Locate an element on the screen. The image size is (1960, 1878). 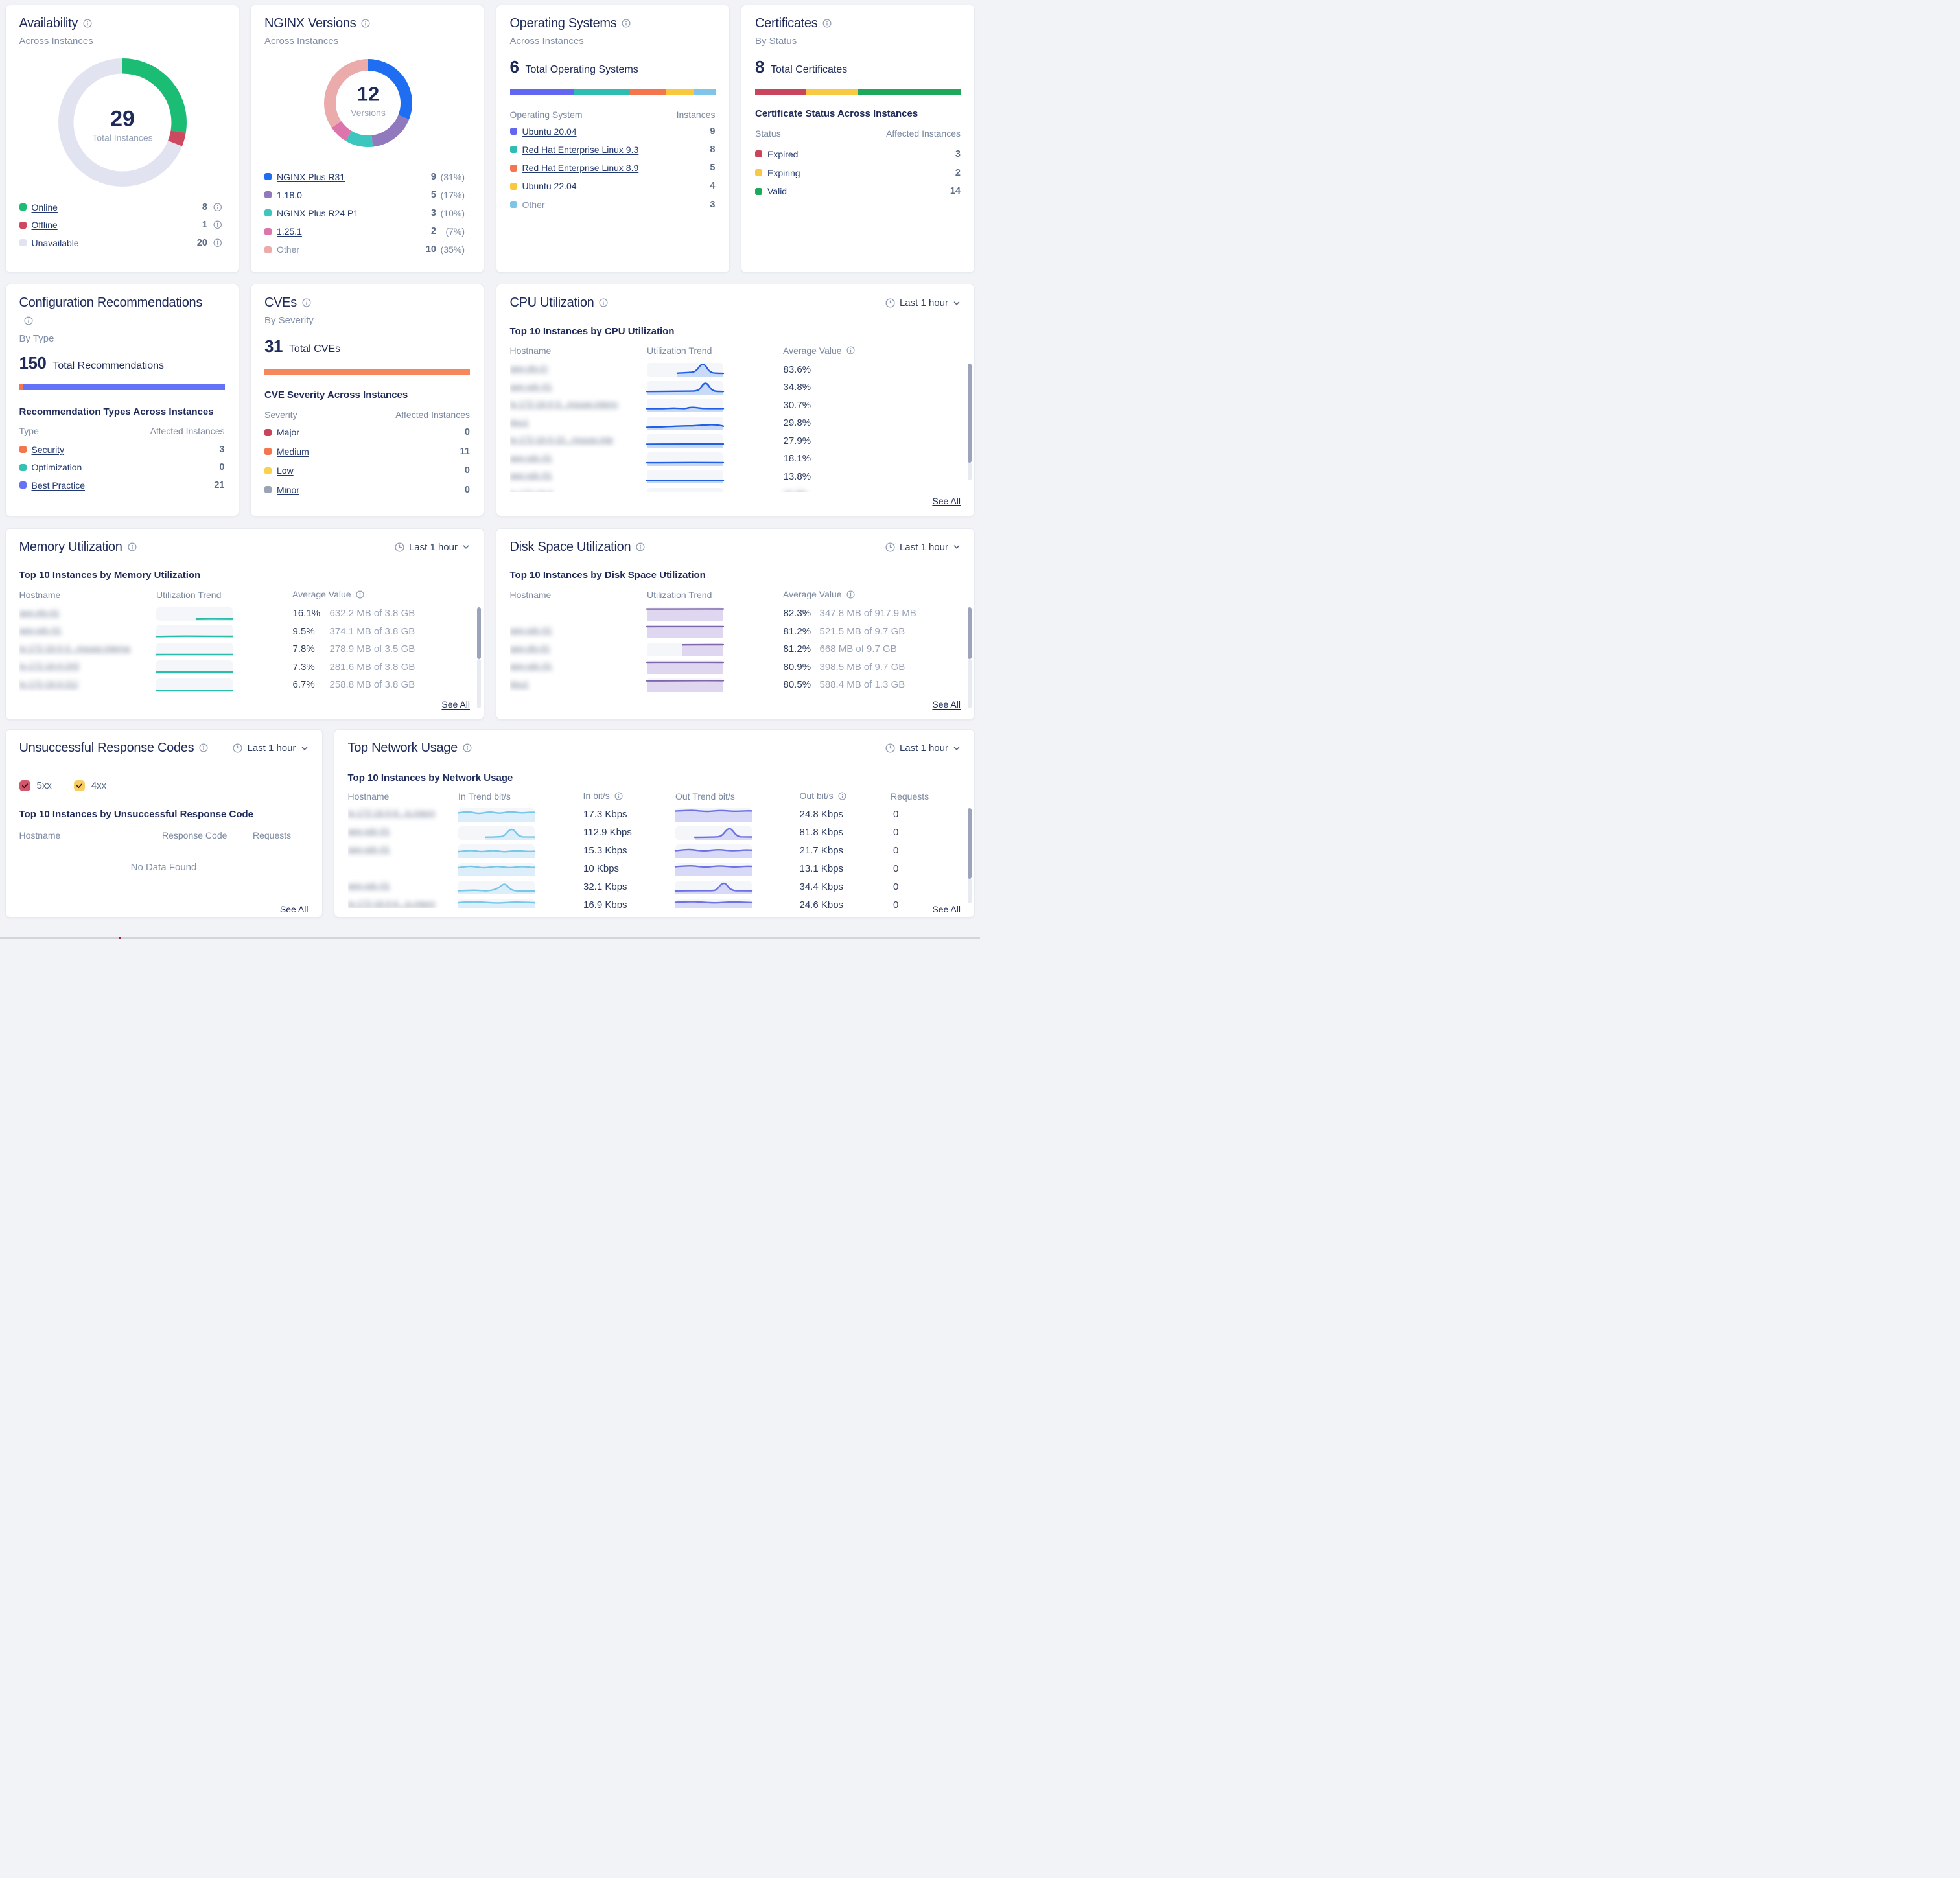
svg-text: 29 is located at coordinates (122, 119).